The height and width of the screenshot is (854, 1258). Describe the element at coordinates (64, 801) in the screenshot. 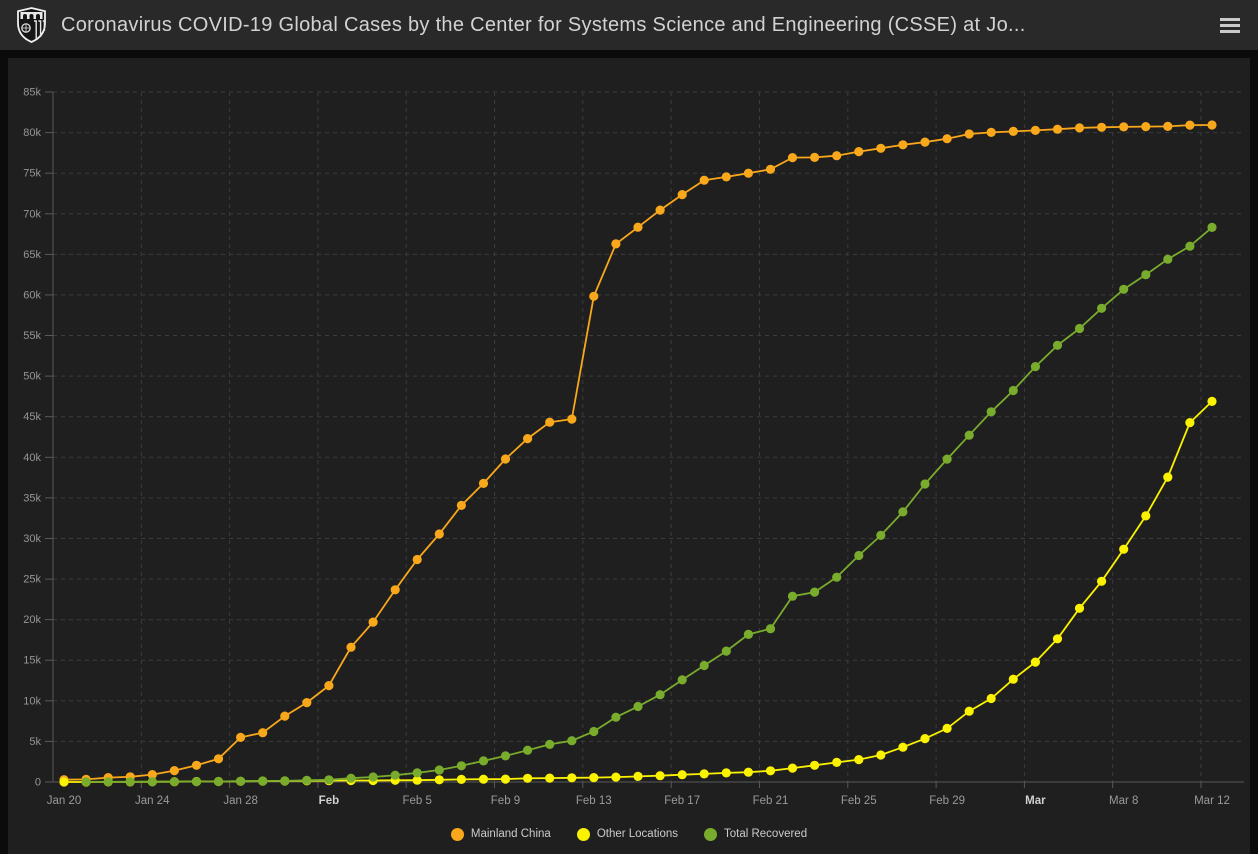

I see `svg-text: Jan 20` at that location.